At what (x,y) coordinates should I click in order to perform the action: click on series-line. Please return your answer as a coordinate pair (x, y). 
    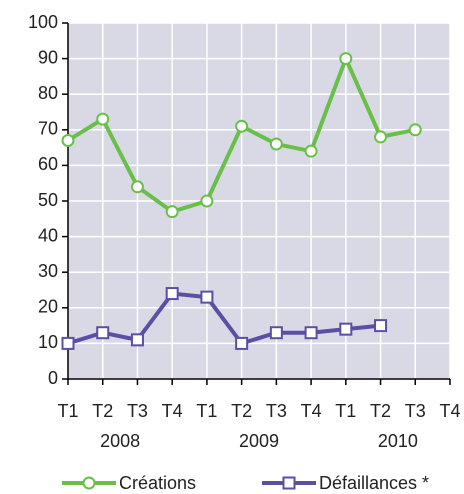
    Looking at the image, I should click on (224, 318).